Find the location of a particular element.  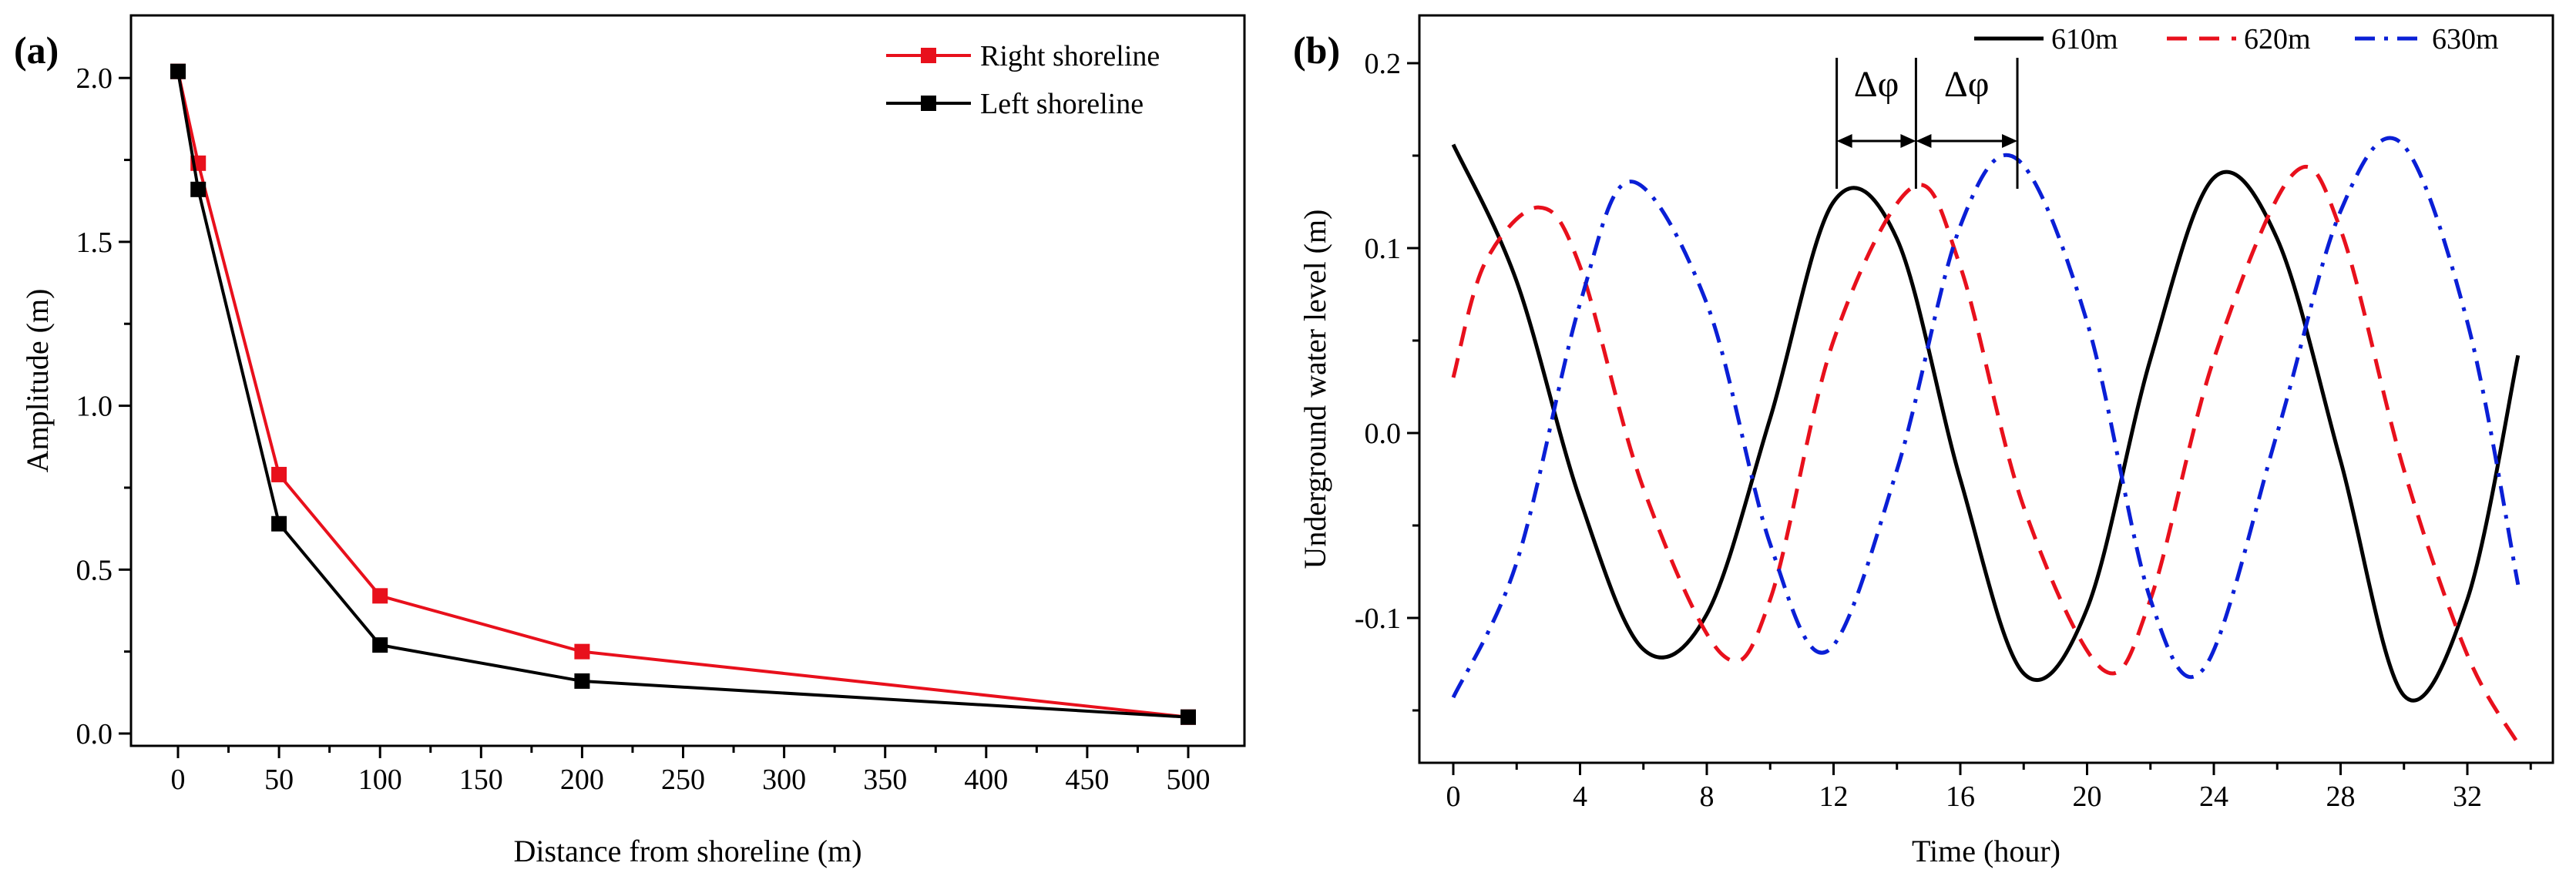

x-tick-label-b: 28 is located at coordinates (2341, 797).